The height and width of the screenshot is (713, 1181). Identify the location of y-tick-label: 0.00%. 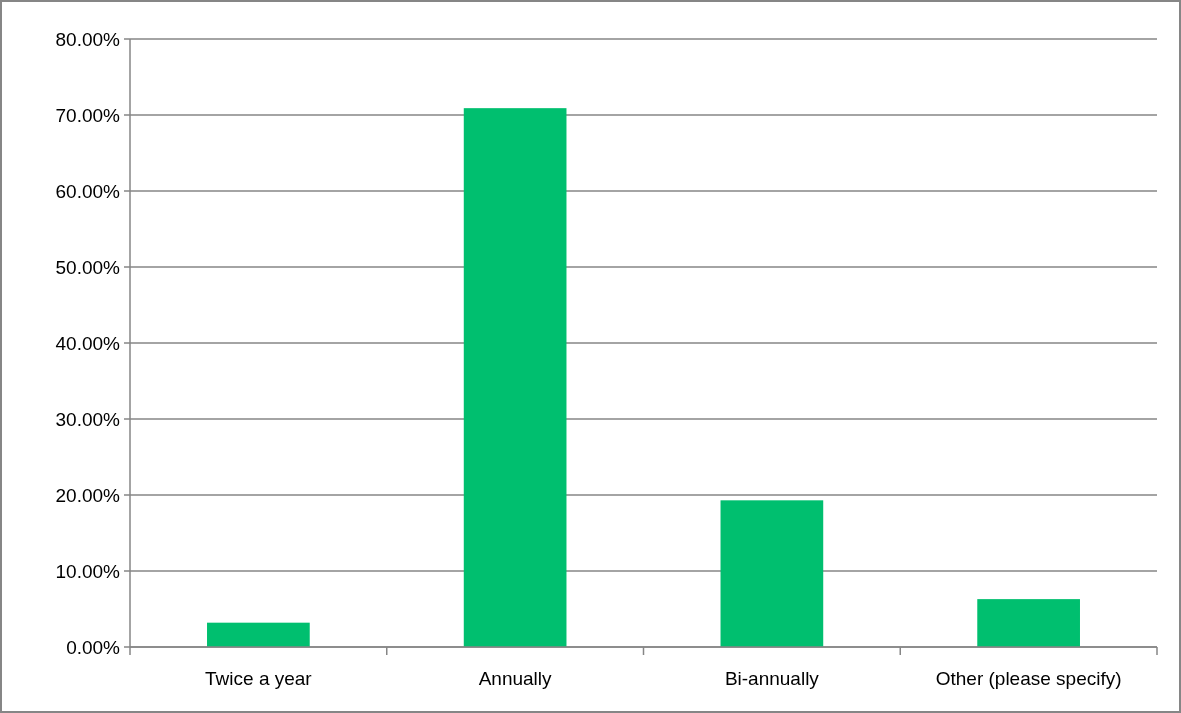
(93, 647).